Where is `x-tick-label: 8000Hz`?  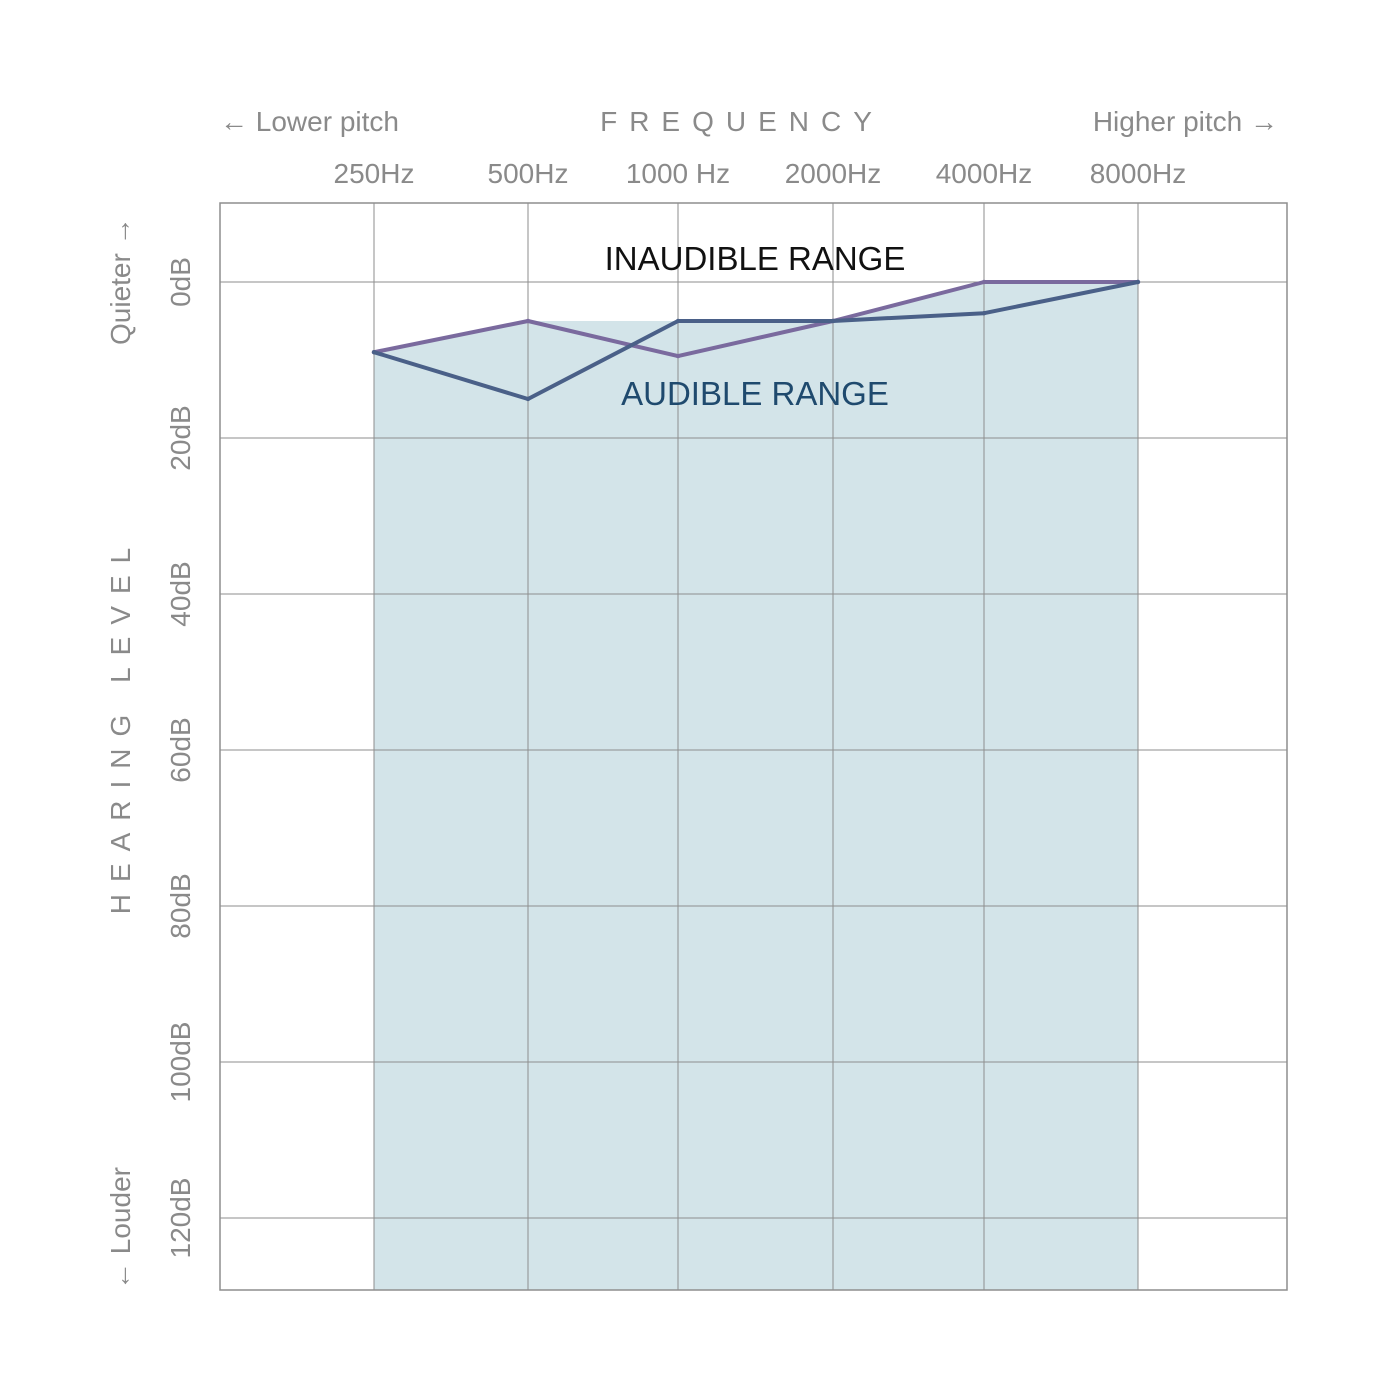
x-tick-label: 8000Hz is located at coordinates (1138, 173).